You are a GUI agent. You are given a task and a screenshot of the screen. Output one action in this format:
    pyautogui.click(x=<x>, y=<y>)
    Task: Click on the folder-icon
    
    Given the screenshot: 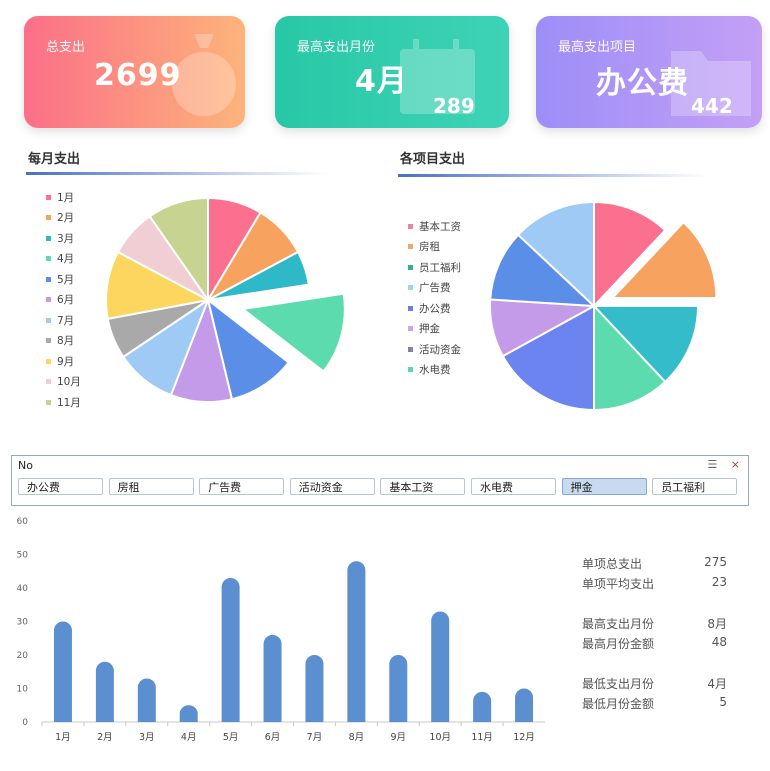 What is the action you would take?
    pyautogui.click(x=711, y=83)
    